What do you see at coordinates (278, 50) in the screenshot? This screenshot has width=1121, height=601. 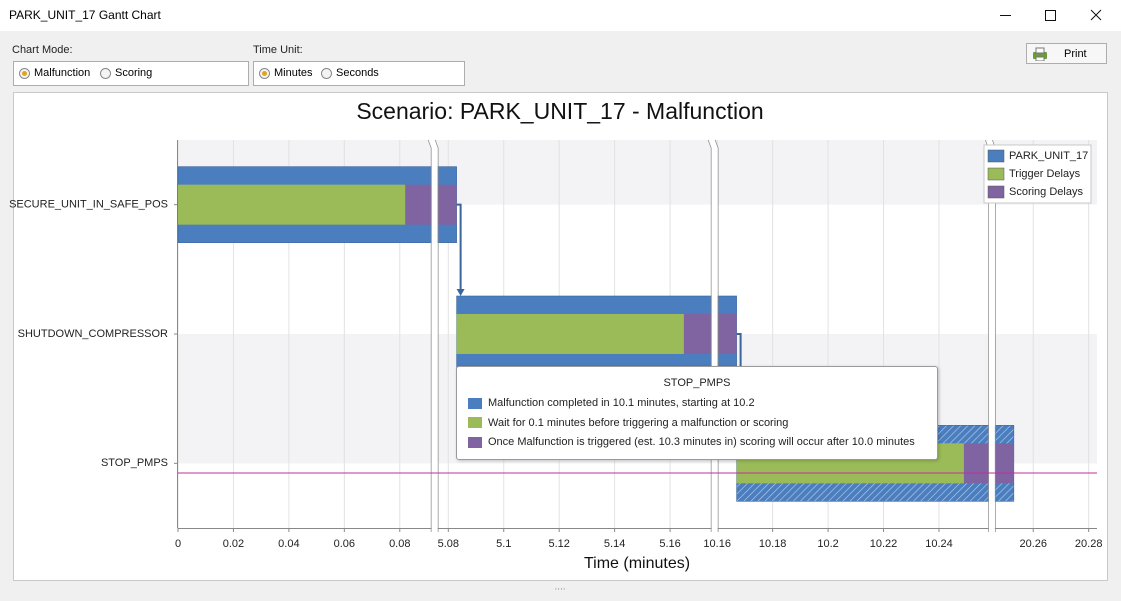 I see `time-unit-label: Time Unit:` at bounding box center [278, 50].